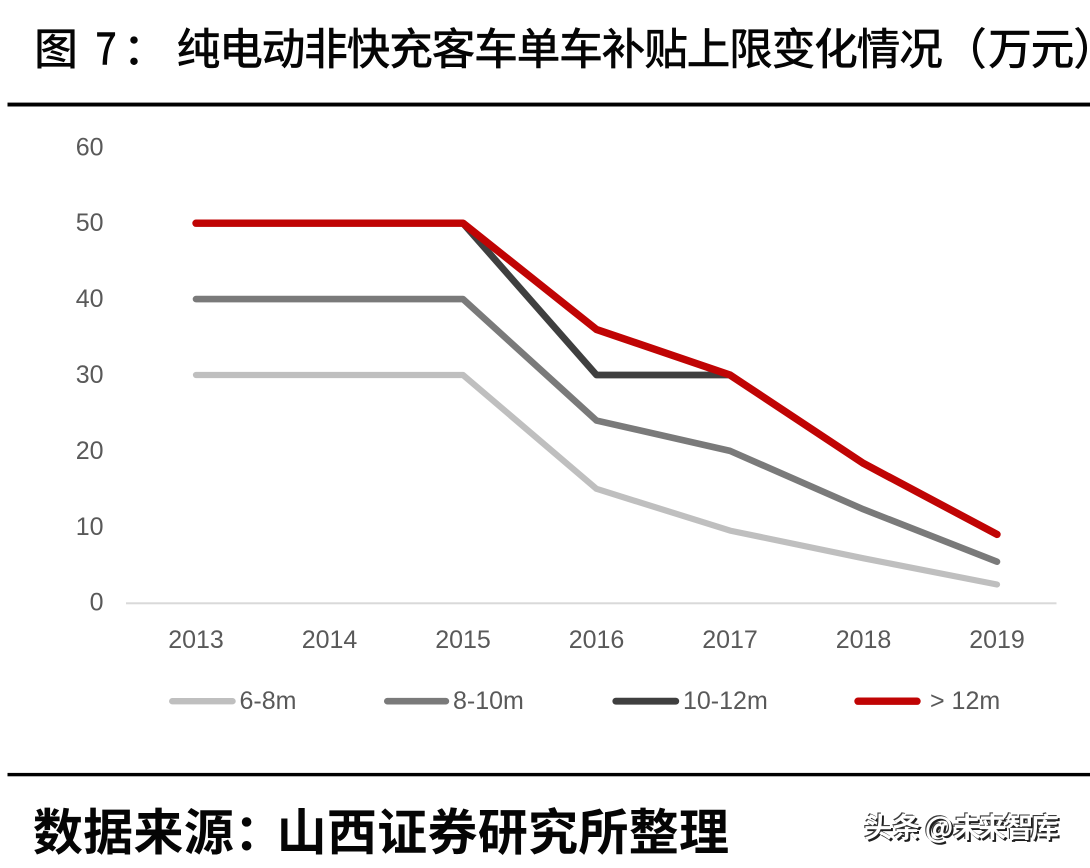  What do you see at coordinates (90, 147) in the screenshot?
I see `svg-text: 60` at bounding box center [90, 147].